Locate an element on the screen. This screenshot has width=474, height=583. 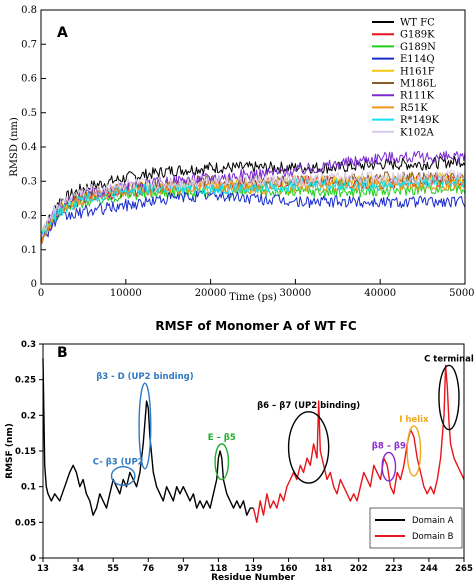
rmsd-xtick-label: 10000 is located at coordinates (126, 293).